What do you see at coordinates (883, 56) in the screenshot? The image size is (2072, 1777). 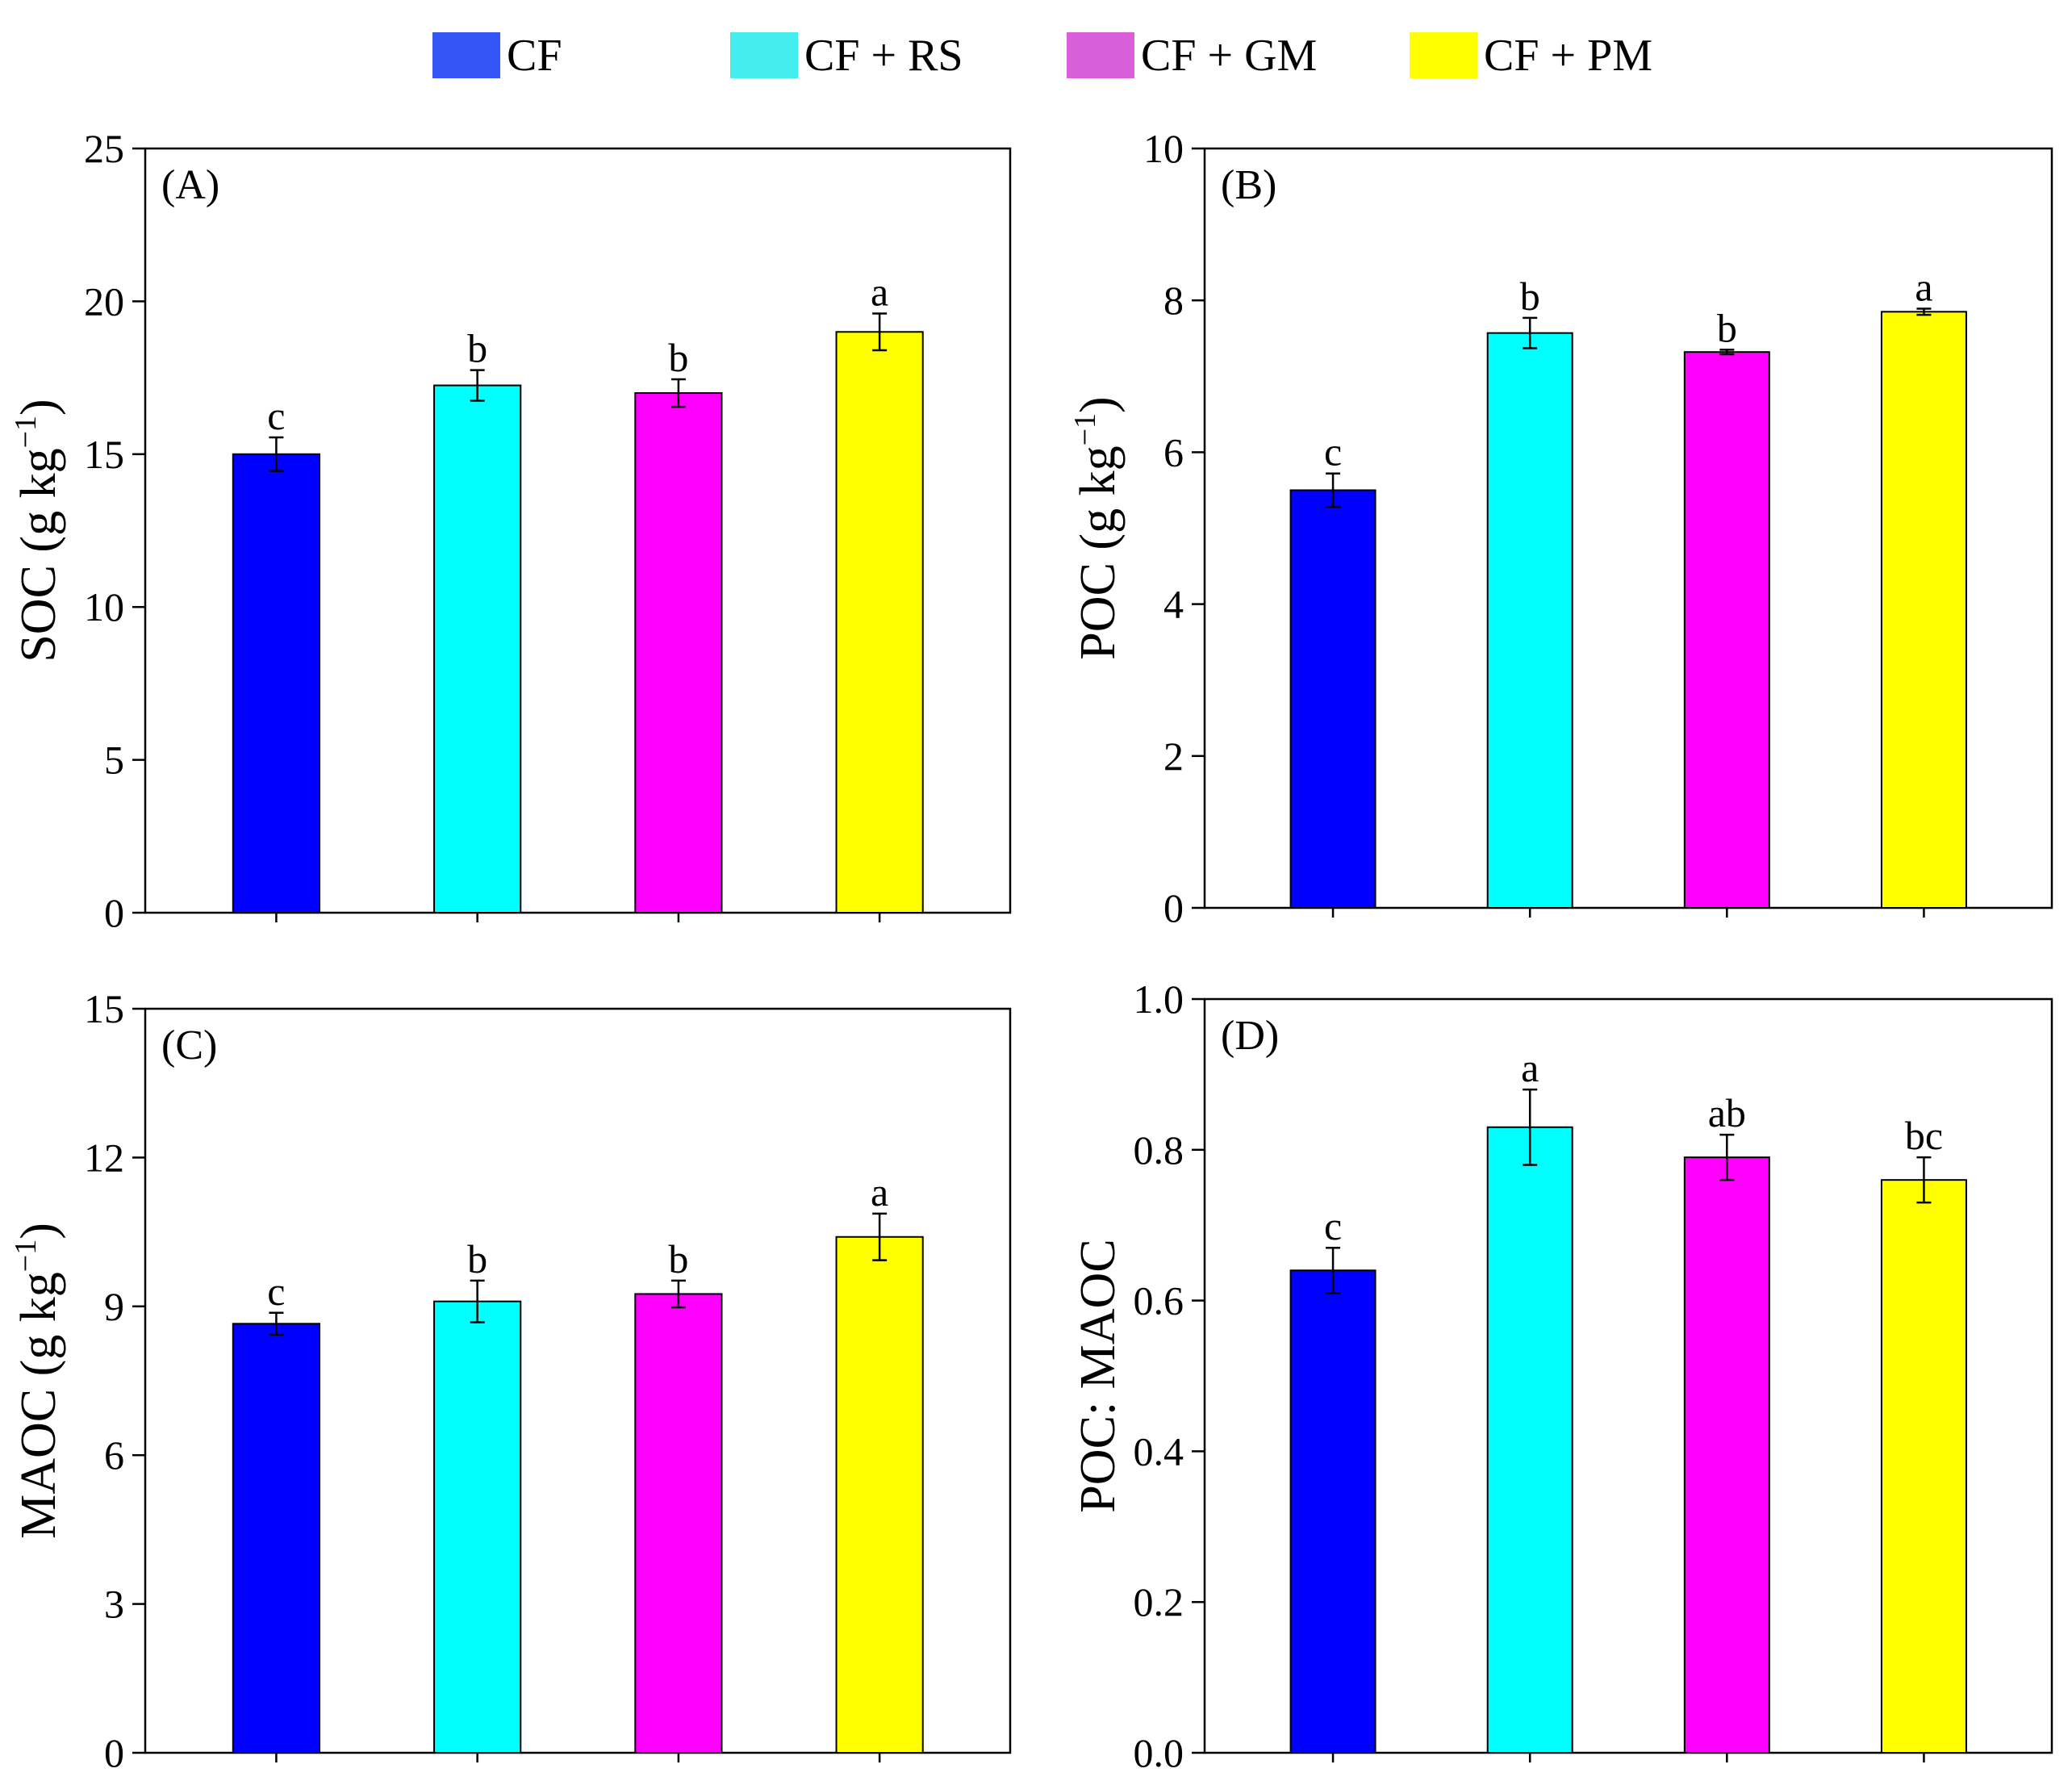 I see `legend-label: CF + RS` at bounding box center [883, 56].